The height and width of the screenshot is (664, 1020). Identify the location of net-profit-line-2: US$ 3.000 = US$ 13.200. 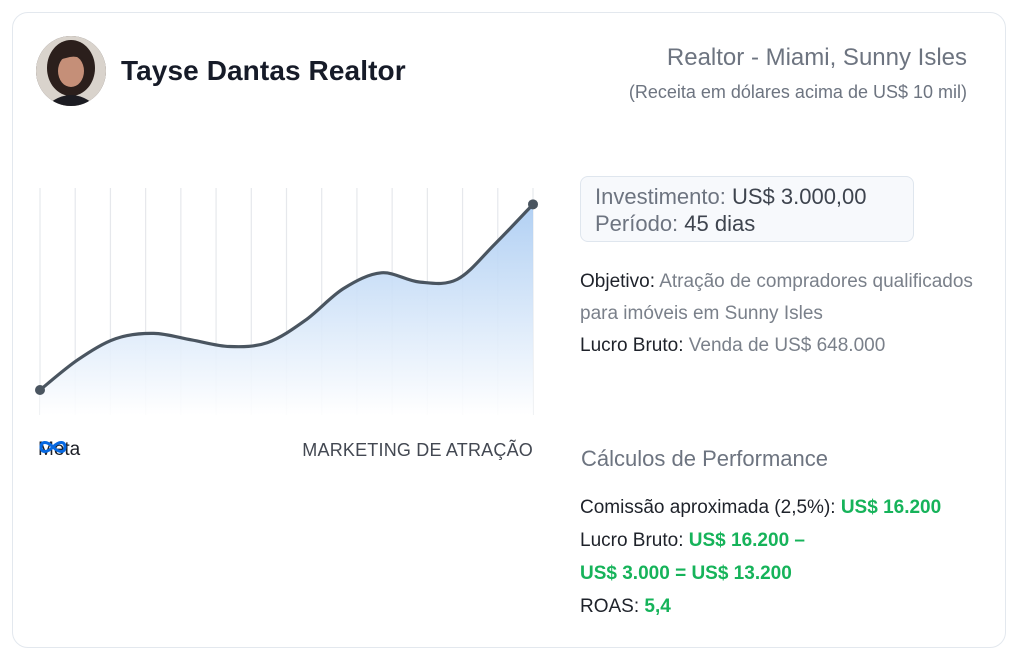
(790, 573).